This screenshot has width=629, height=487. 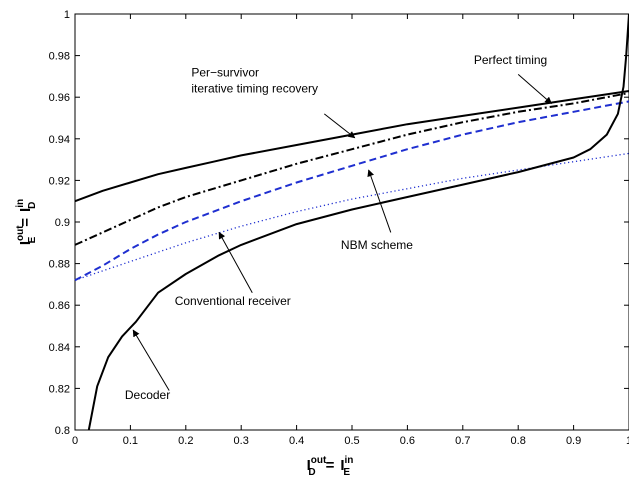 I want to click on x-tick-label: 0.3, so click(x=241, y=441).